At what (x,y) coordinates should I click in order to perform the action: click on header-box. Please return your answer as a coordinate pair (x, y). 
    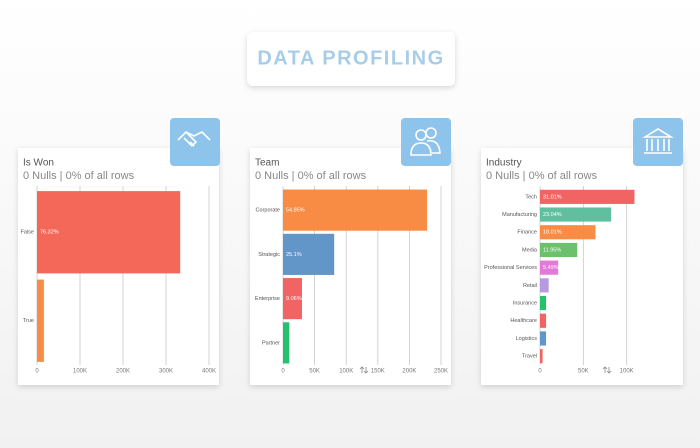
    Looking at the image, I should click on (351, 59).